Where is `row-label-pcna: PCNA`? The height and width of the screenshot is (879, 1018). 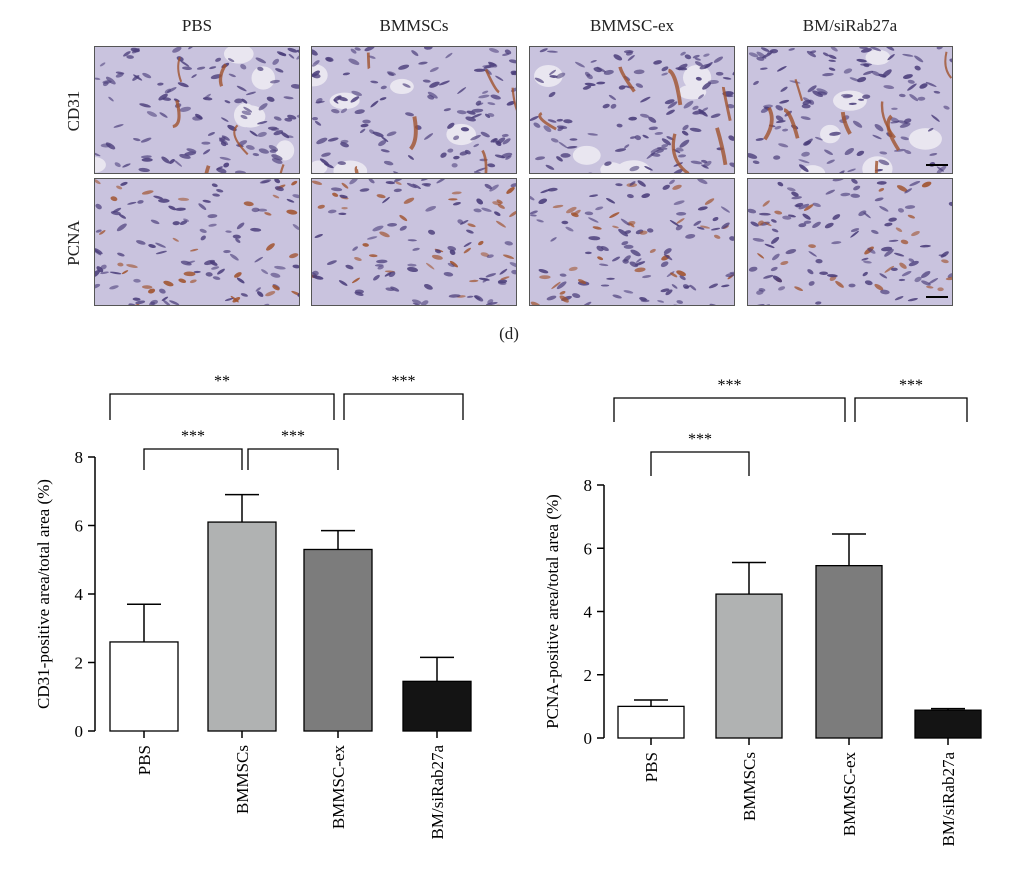
row-label-pcna: PCNA is located at coordinates (73, 243).